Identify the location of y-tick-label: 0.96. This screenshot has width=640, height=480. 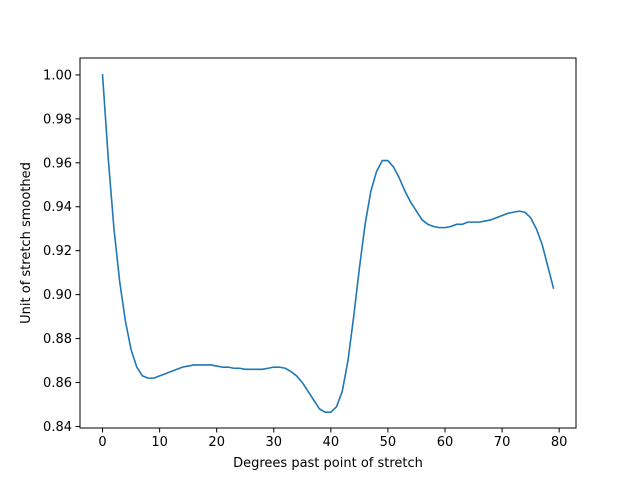
(57, 163).